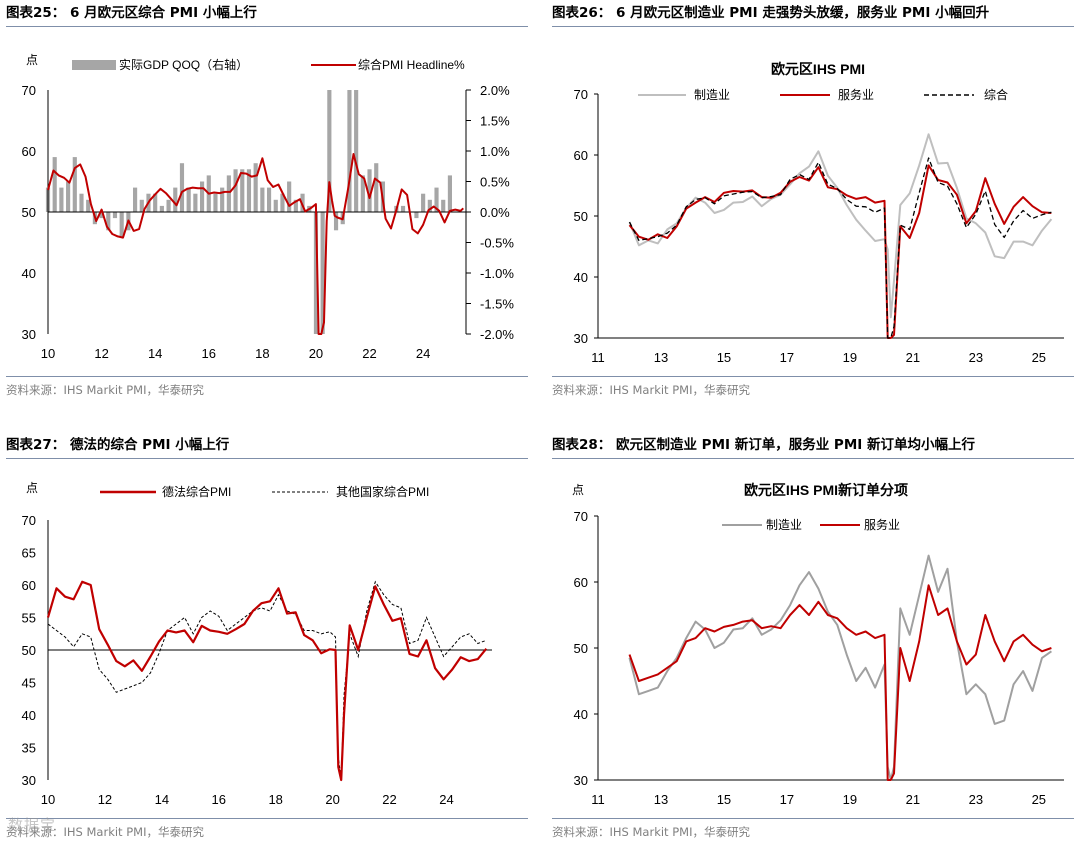  Describe the element at coordinates (275, 799) in the screenshot. I see `x-tick-label: 18` at that location.